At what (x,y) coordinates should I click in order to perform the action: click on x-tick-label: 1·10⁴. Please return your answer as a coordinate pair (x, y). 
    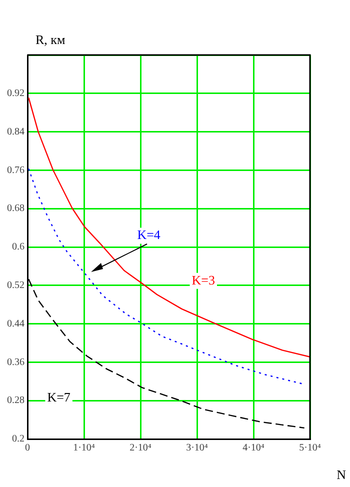
    Looking at the image, I should click on (84, 448).